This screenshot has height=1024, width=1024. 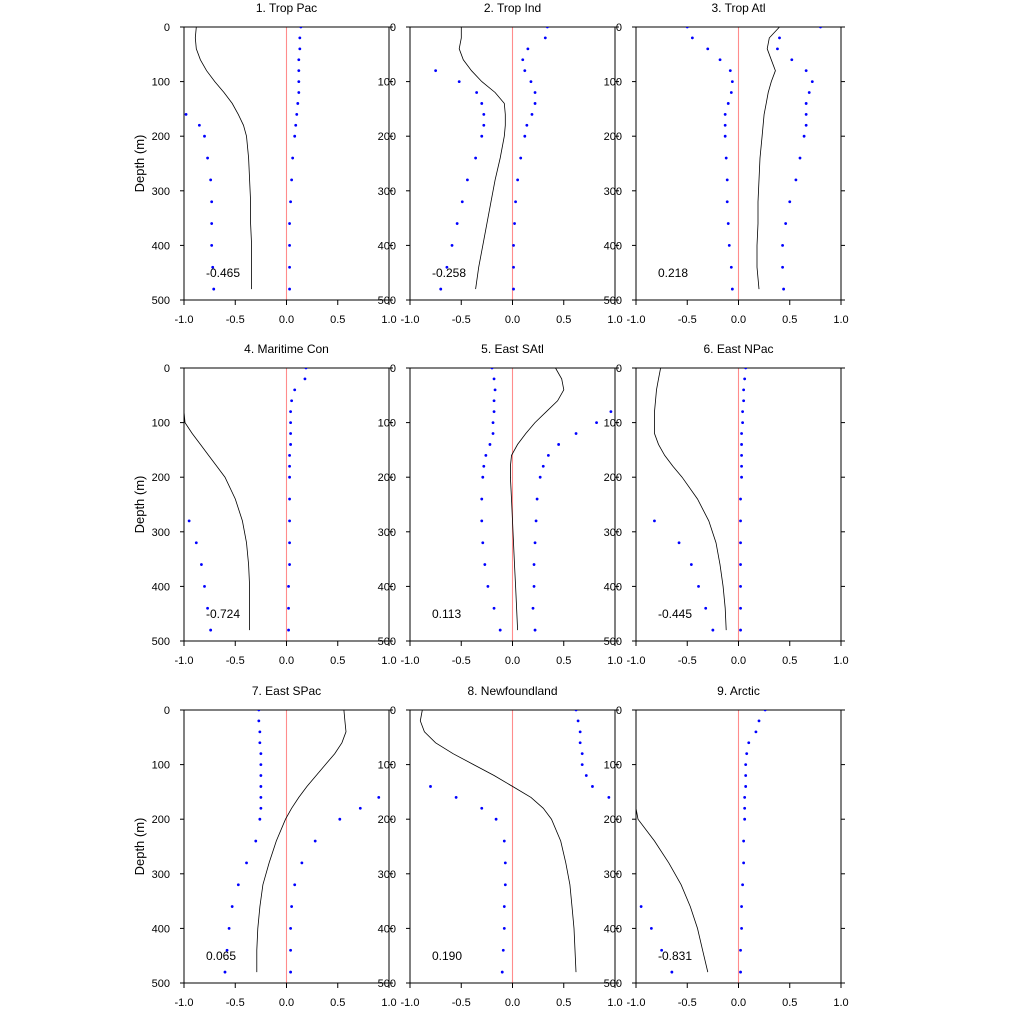 What do you see at coordinates (512, 8) in the screenshot?
I see `panel-title: 2. Trop Ind` at bounding box center [512, 8].